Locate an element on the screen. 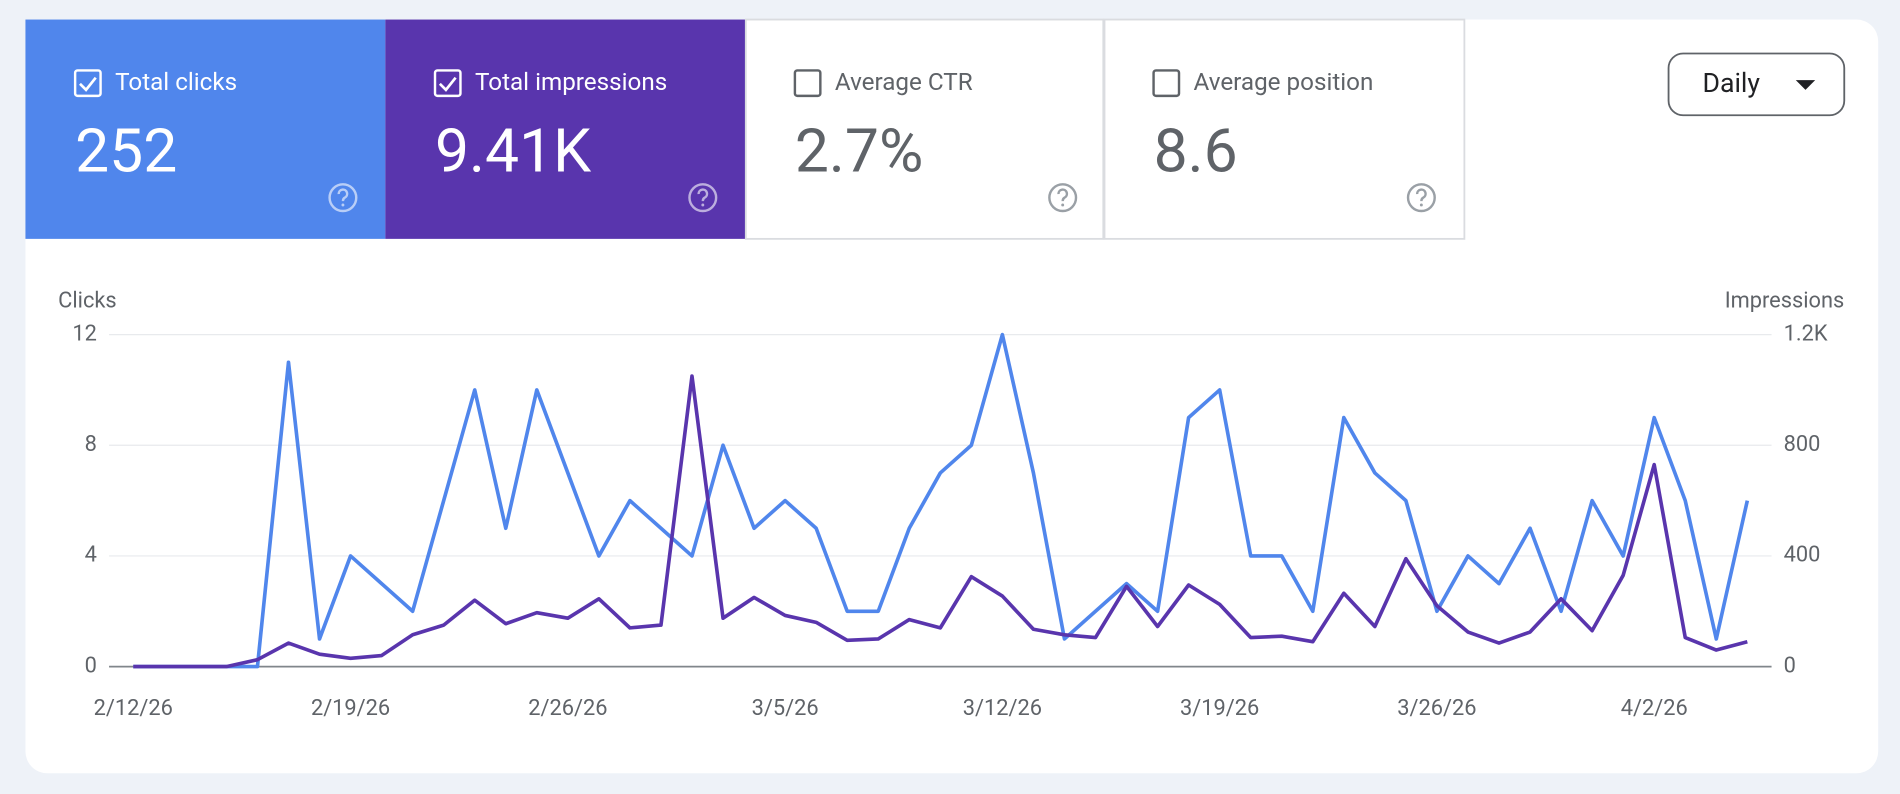 Image resolution: width=1900 pixels, height=794 pixels. dropdown-box is located at coordinates (1756, 84).